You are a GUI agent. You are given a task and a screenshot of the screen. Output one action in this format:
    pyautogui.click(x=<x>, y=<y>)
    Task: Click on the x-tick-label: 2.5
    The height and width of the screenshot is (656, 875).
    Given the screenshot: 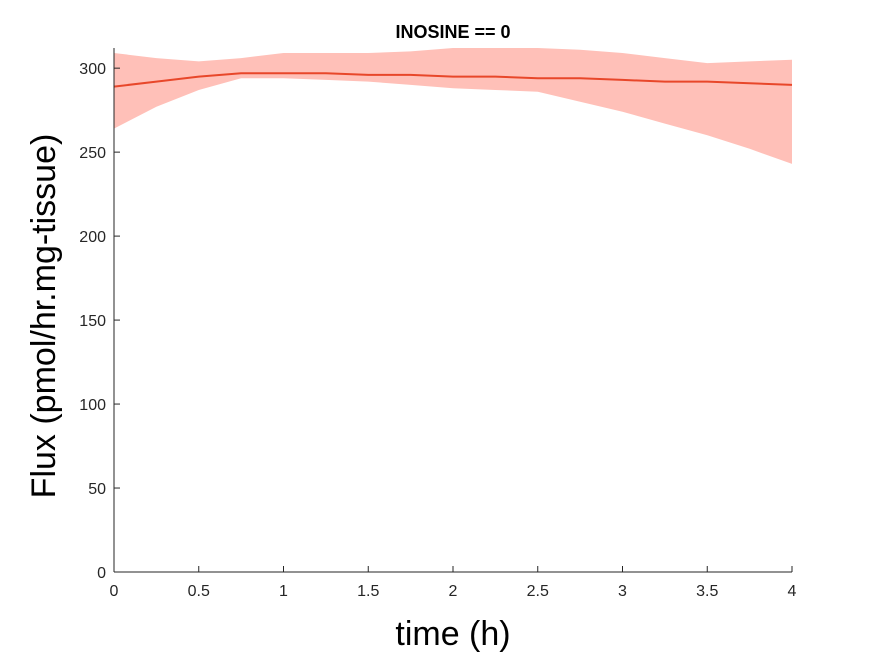 What is the action you would take?
    pyautogui.click(x=538, y=591)
    